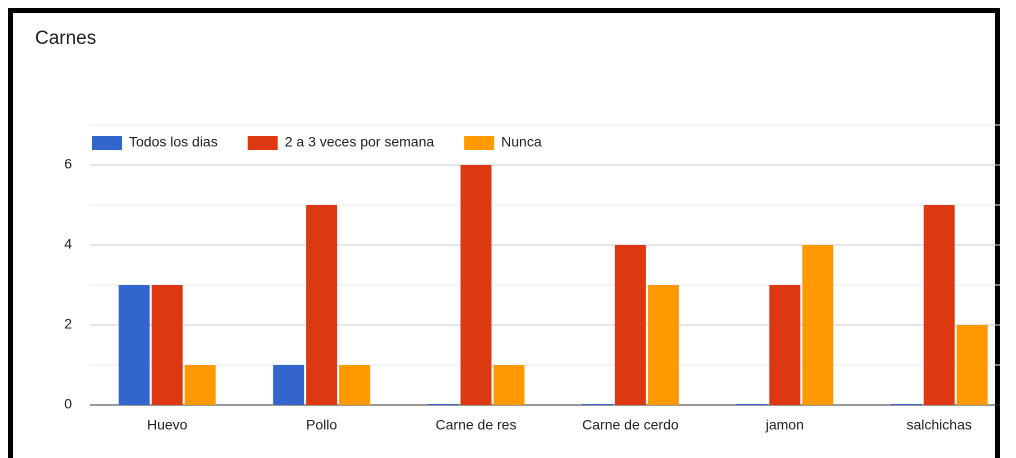  What do you see at coordinates (784, 425) in the screenshot?
I see `x-tick-label: jamon` at bounding box center [784, 425].